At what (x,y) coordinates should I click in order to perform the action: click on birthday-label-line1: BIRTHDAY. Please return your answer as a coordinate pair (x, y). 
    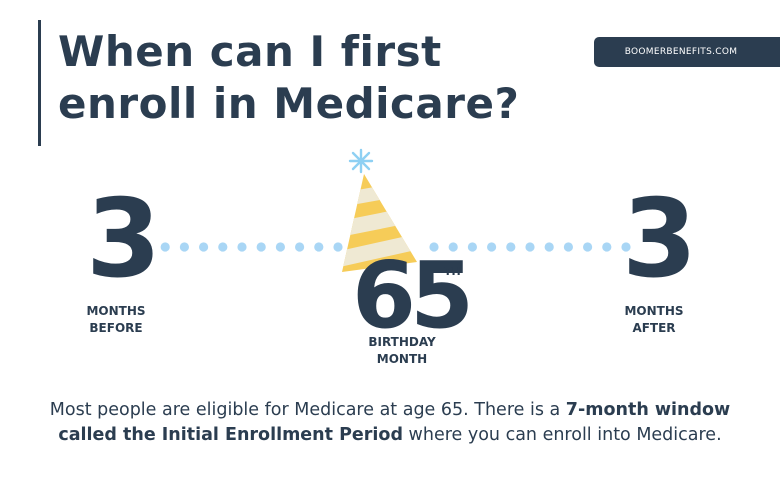
    Looking at the image, I should click on (402, 342).